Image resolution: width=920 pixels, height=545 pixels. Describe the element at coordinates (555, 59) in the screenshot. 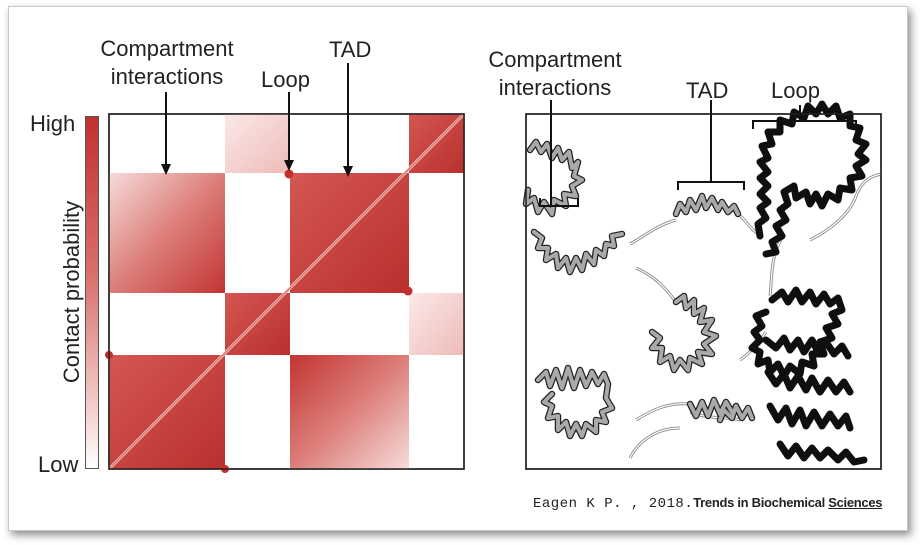

I see `right-compartment-label-line1: Compartment` at that location.